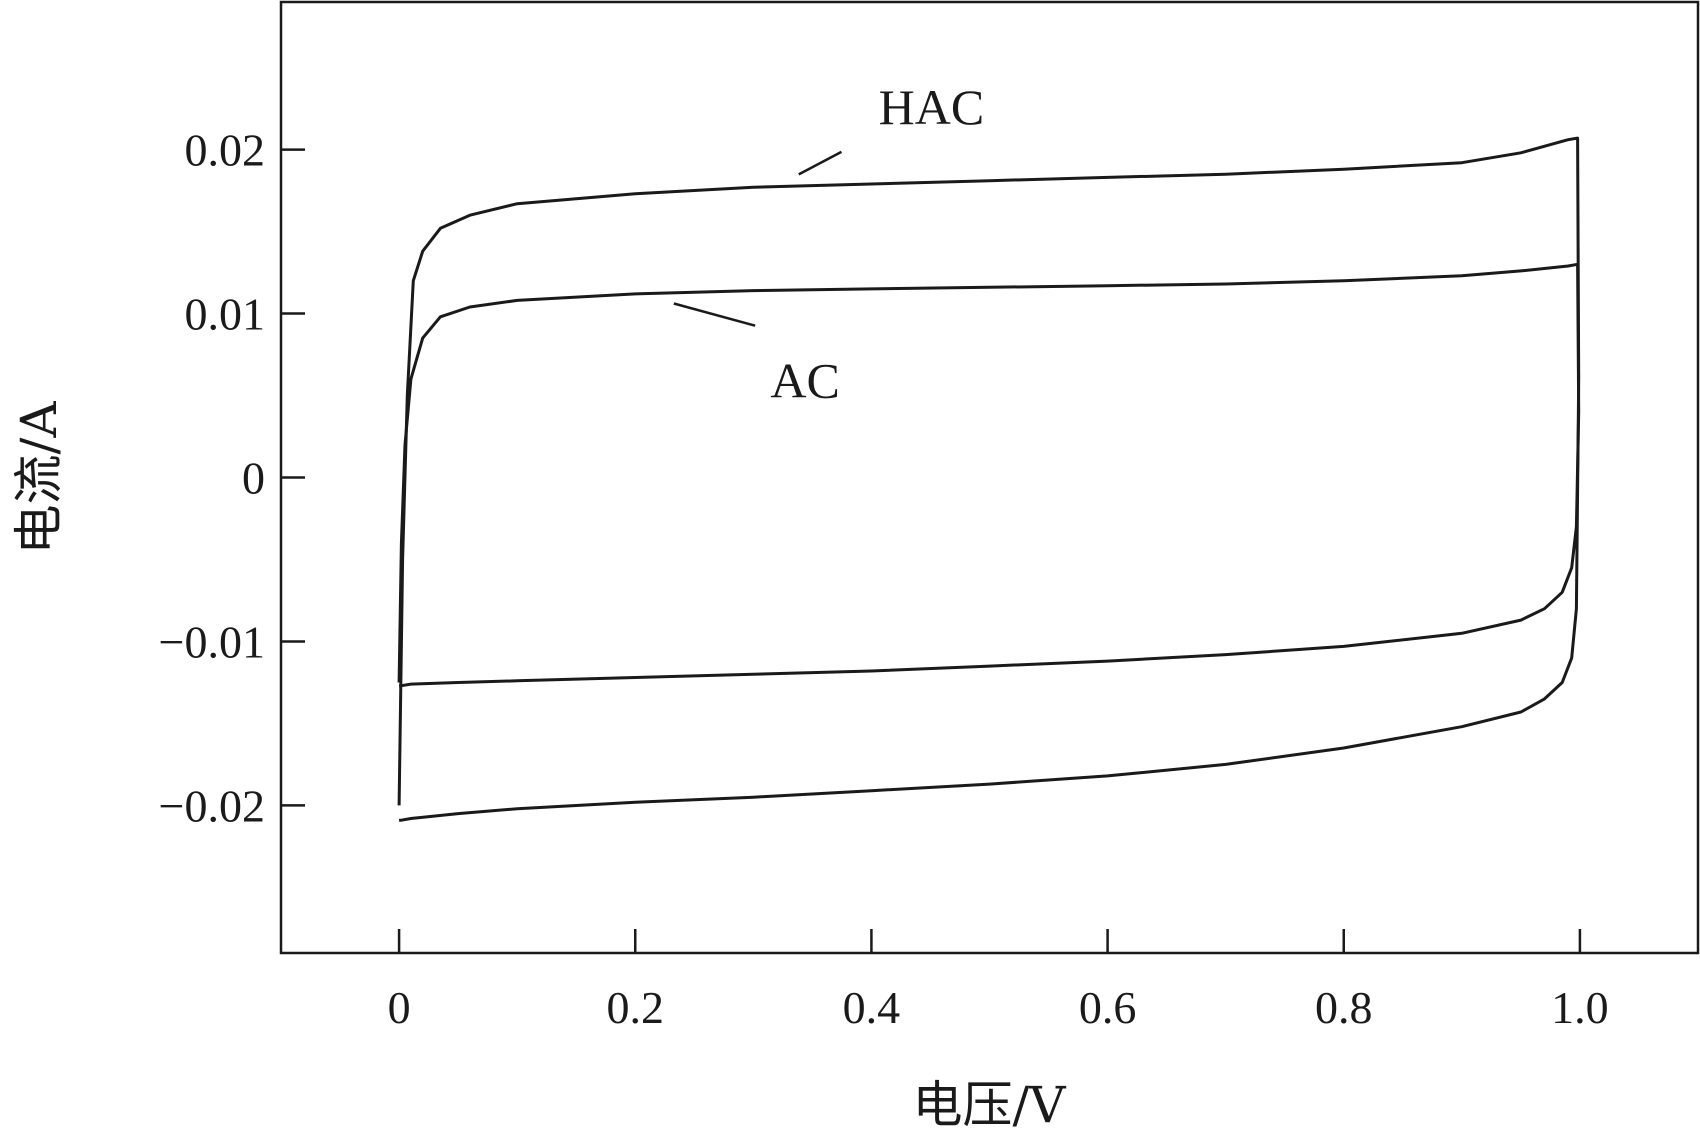  Describe the element at coordinates (399, 1007) in the screenshot. I see `x-tick-label-0: 0` at that location.